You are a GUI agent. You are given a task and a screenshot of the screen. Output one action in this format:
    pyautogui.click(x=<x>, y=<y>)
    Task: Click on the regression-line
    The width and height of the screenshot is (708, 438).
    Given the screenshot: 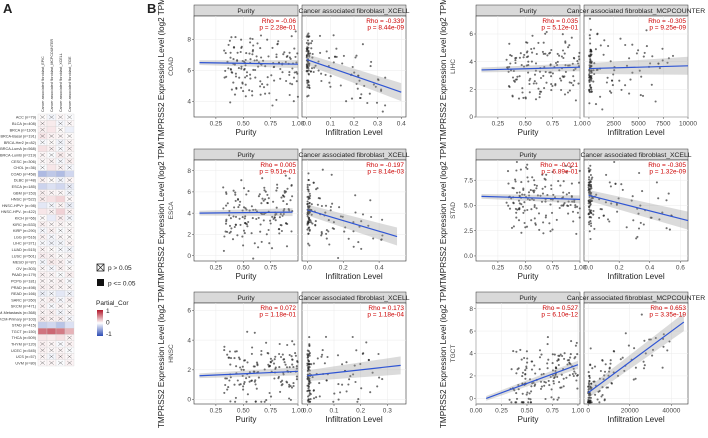 What is the action you would take?
    pyautogui.click(x=531, y=68)
    